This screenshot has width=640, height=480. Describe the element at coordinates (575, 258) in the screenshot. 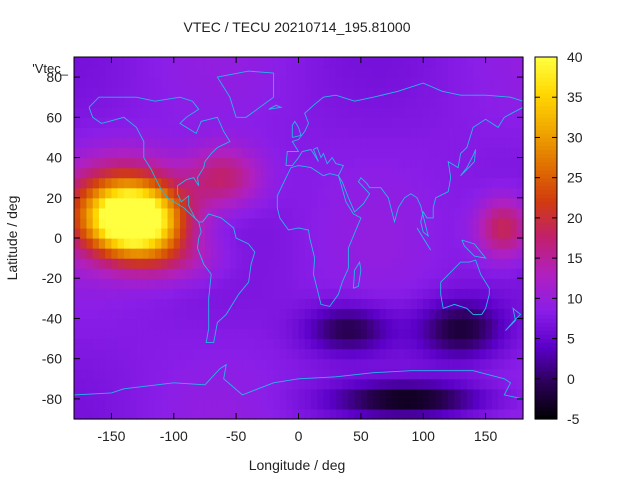

I see `colorbar-tick-label: 15` at that location.